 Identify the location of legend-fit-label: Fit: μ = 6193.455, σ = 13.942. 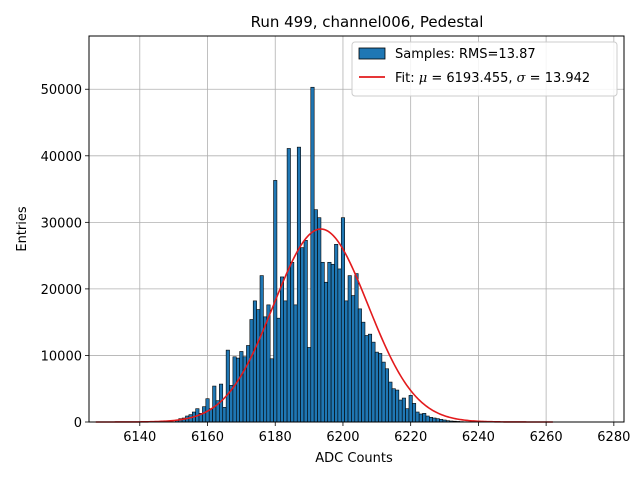
(492, 78).